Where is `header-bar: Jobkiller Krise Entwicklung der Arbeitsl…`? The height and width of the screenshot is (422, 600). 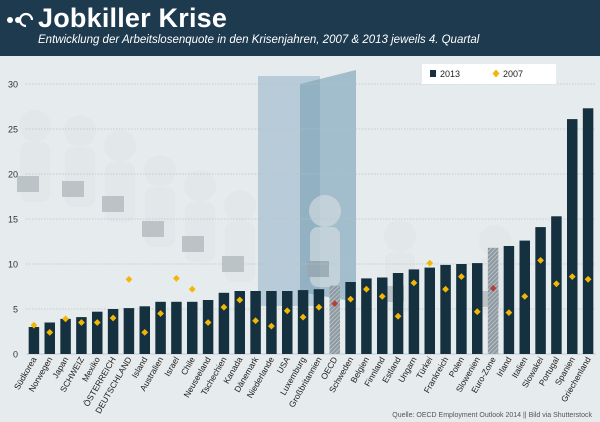 header-bar: Jobkiller Krise Entwicklung der Arbeitsl… is located at coordinates (300, 28).